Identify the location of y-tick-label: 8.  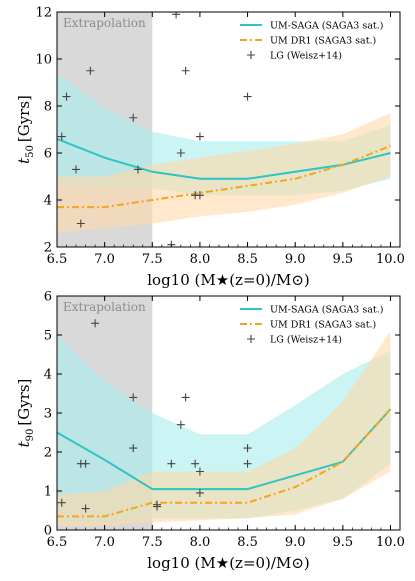
(48, 107).